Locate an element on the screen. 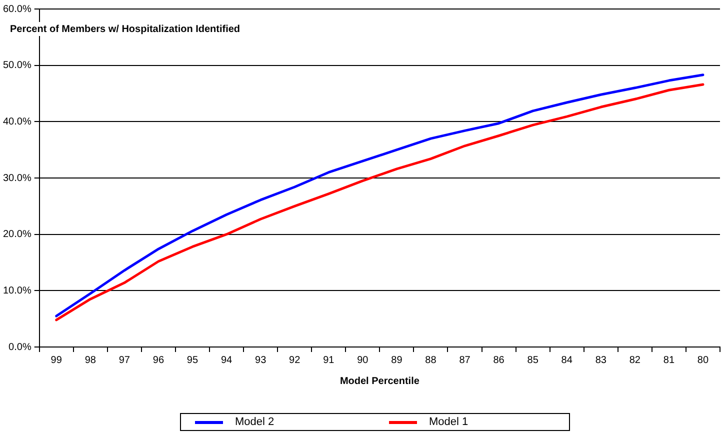 The image size is (726, 432). y-tick-label: 20.0% is located at coordinates (17, 234).